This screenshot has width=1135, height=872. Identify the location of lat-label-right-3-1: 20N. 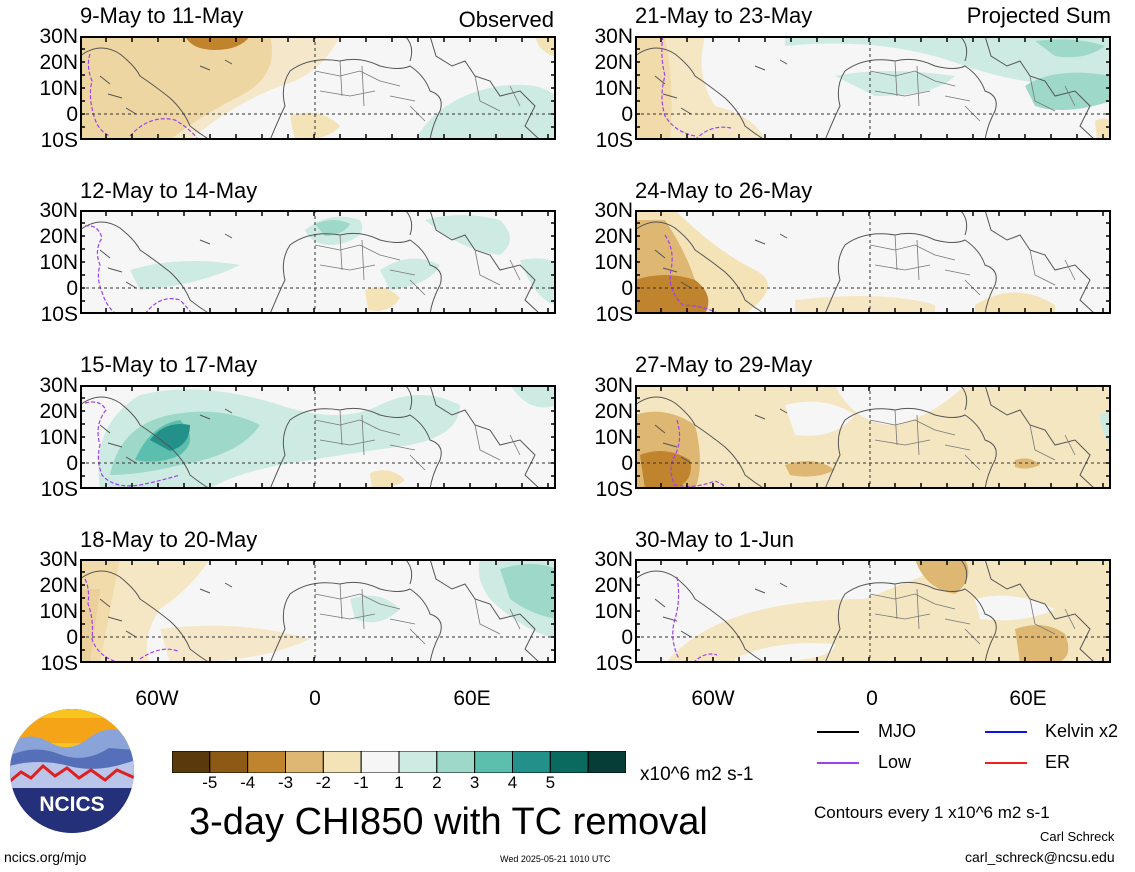
(613, 585).